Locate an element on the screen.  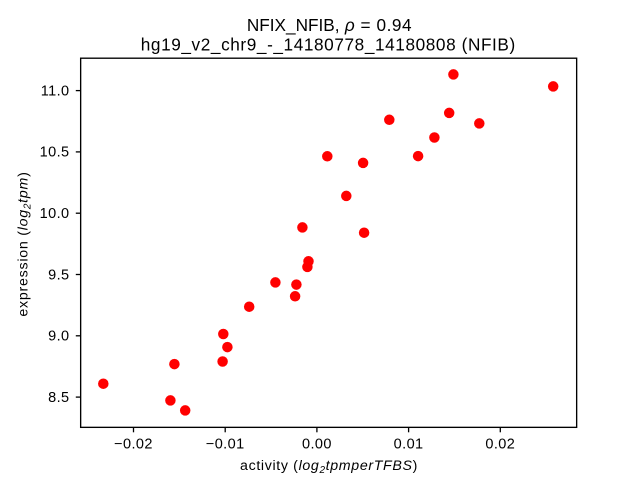
svg-text: 0.00 is located at coordinates (317, 445).